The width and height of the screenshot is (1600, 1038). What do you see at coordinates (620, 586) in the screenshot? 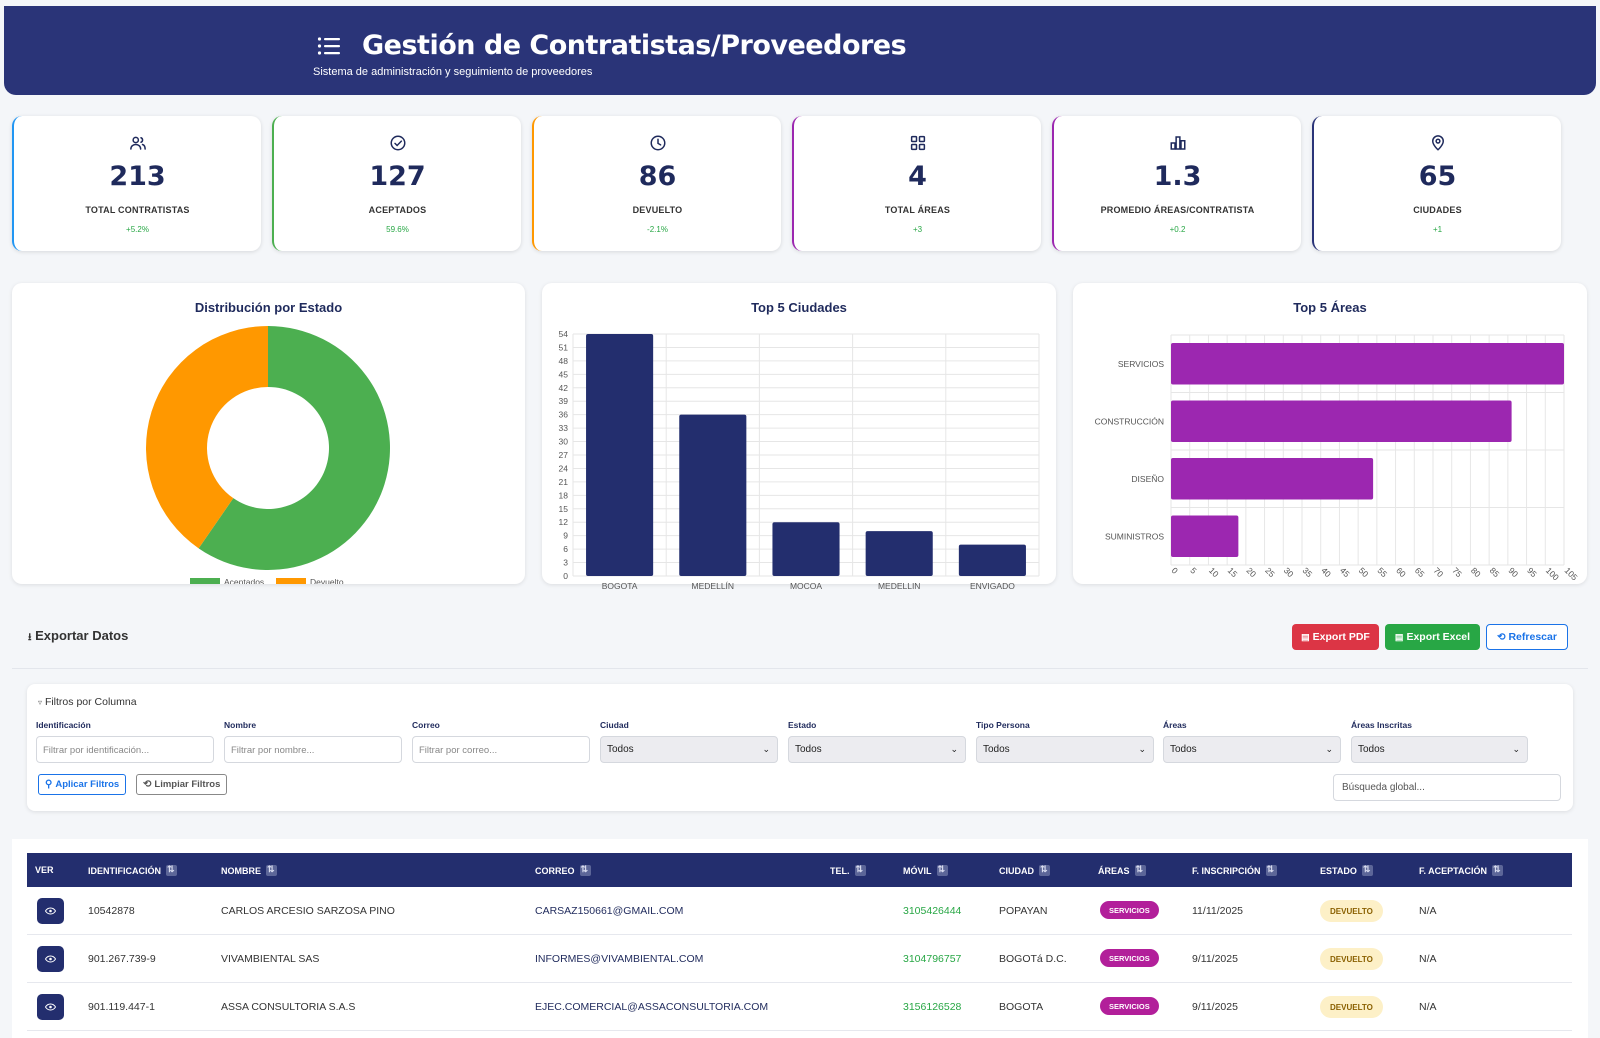
I see `x-tick-label: BOGOTA` at bounding box center [620, 586].